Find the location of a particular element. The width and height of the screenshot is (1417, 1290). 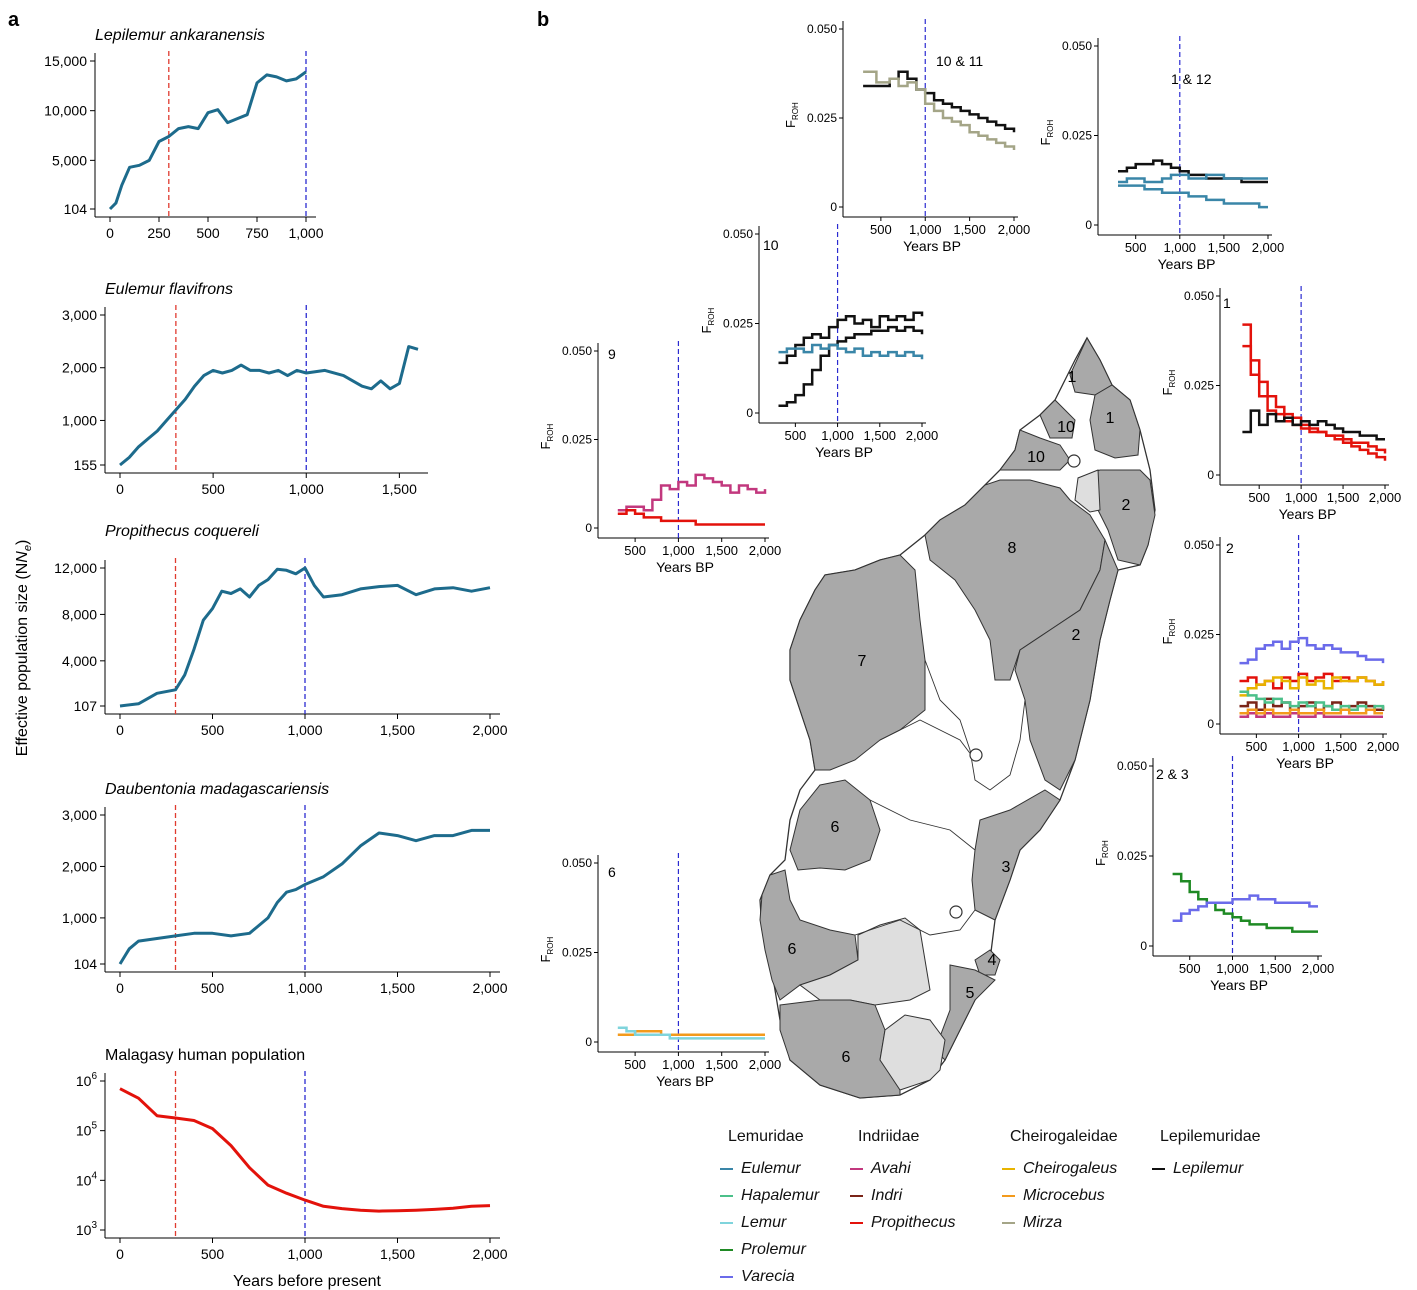

map-region-label: 8 is located at coordinates (1012, 548).